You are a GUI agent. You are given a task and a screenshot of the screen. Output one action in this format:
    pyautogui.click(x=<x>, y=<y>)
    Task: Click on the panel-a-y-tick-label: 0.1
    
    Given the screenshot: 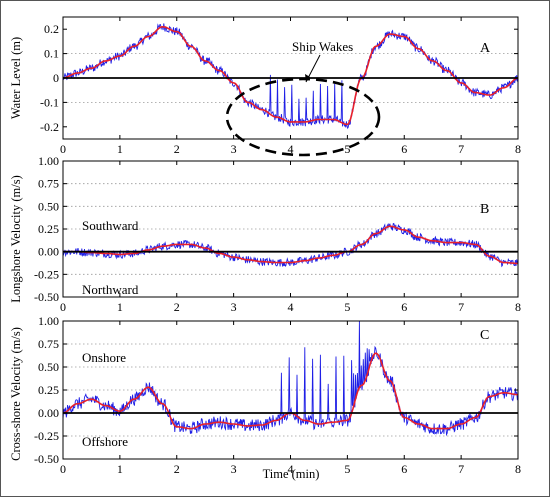 What is the action you would take?
    pyautogui.click(x=51, y=54)
    